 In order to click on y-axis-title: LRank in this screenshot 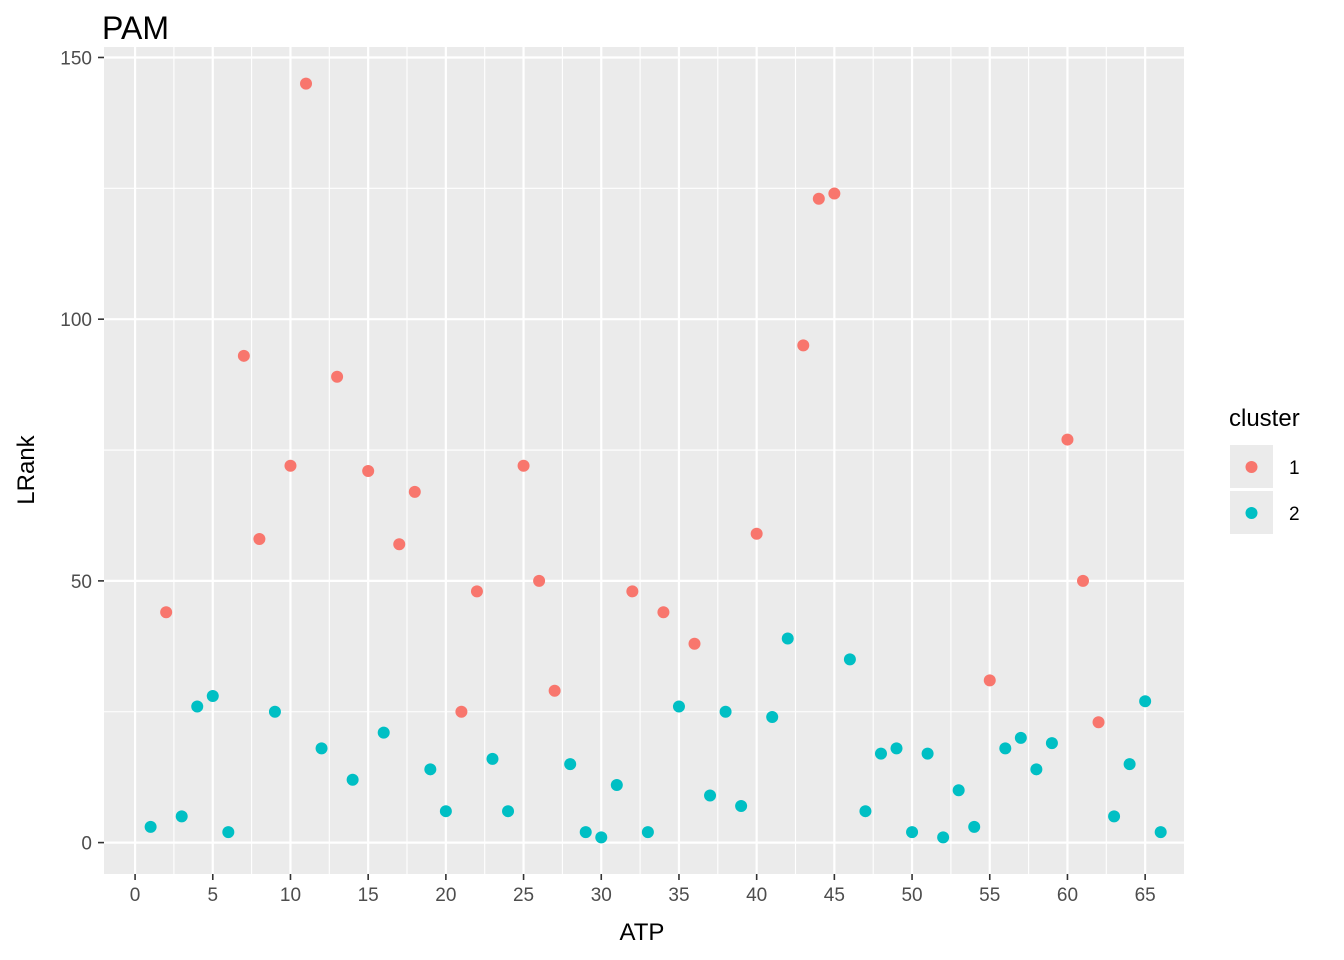, I will do `click(26, 469)`.